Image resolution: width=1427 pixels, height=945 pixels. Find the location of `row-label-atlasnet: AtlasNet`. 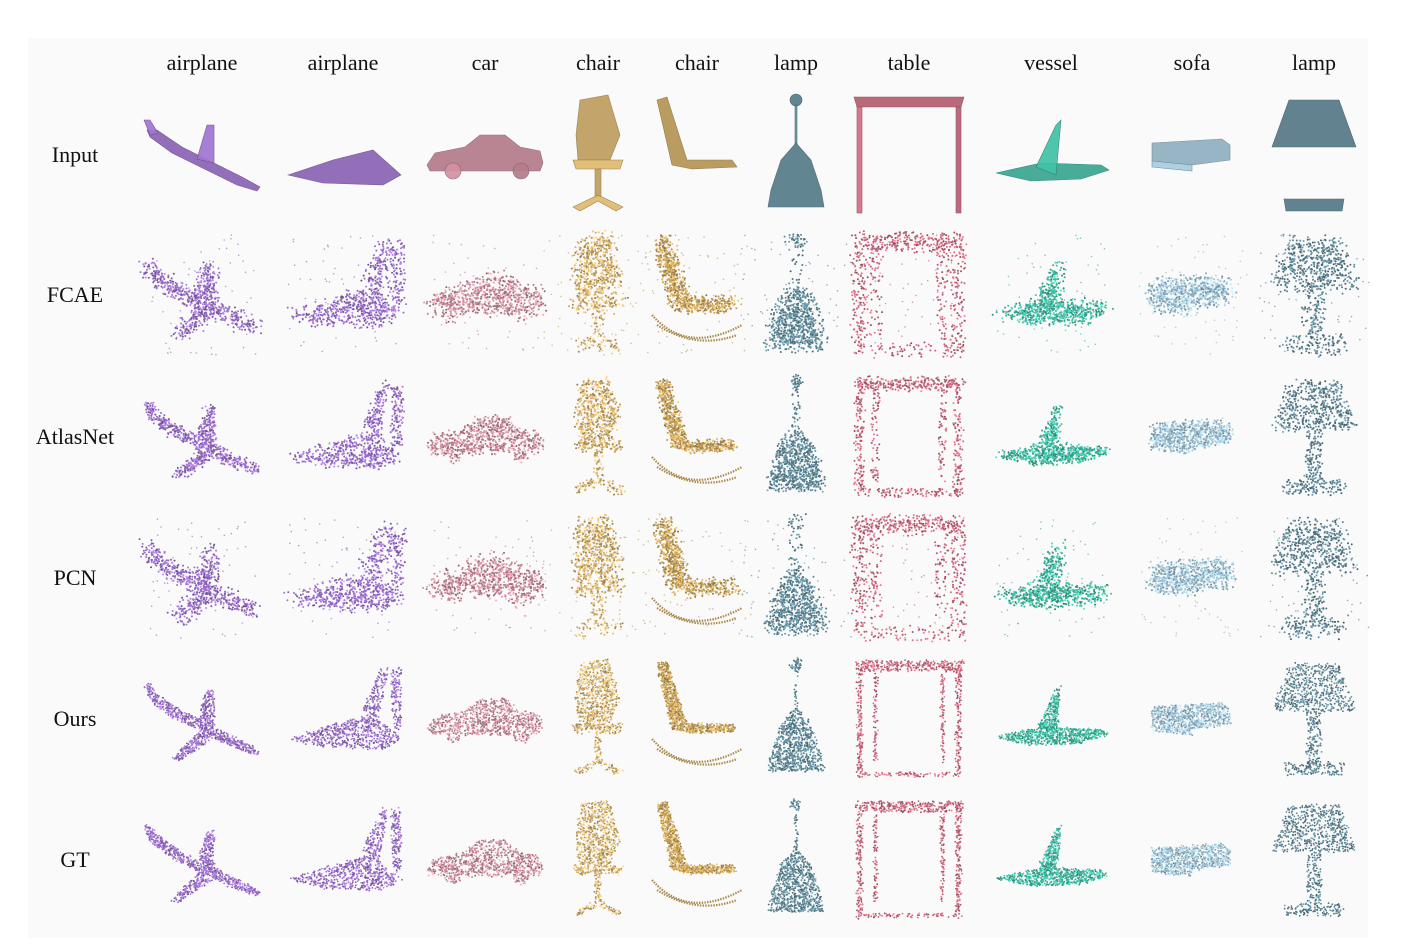

row-label-atlasnet: AtlasNet is located at coordinates (75, 437).